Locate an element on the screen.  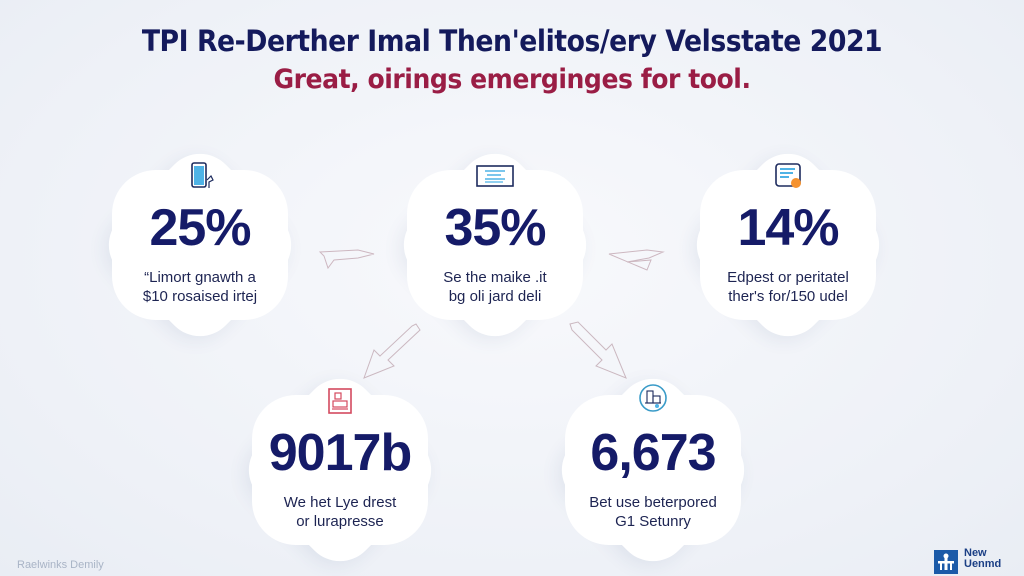
stat-description: Se the maike .it bg oli jard deli is located at coordinates (495, 287).